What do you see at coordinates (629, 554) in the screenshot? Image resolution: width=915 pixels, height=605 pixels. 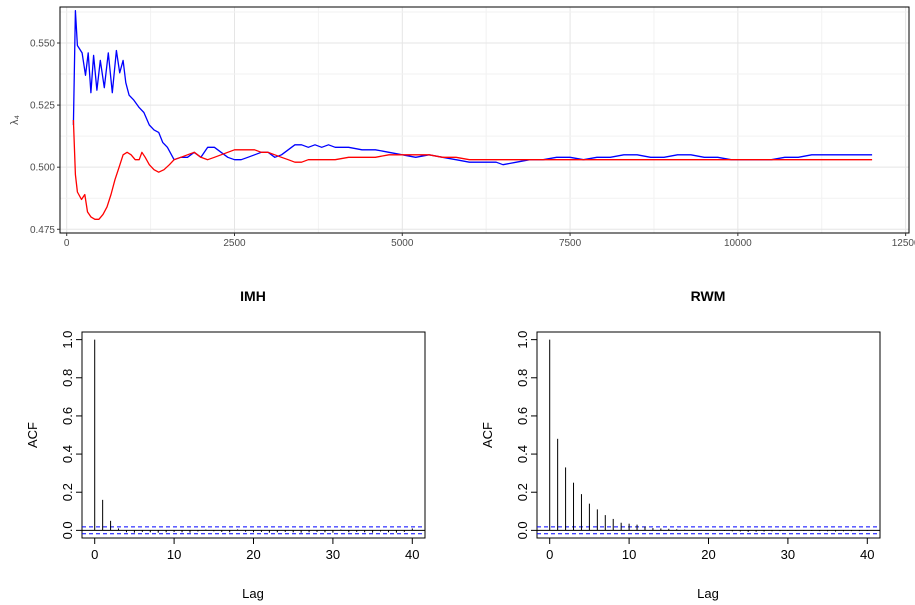 I see `acf-rwm-x-tick-label: 10` at bounding box center [629, 554].